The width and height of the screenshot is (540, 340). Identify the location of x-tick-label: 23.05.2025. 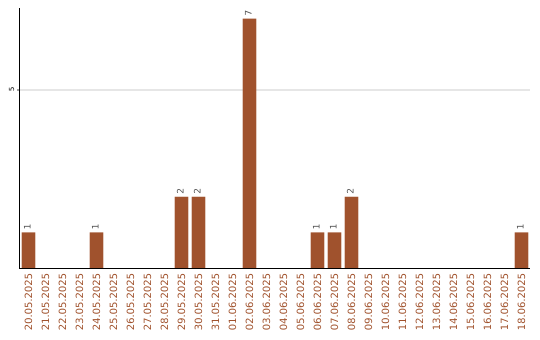
(80, 301).